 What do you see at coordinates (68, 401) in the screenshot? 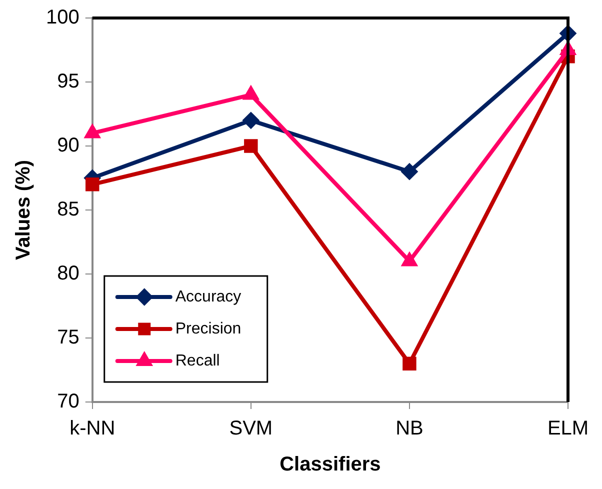
I see `y-tick-label: 70` at bounding box center [68, 401].